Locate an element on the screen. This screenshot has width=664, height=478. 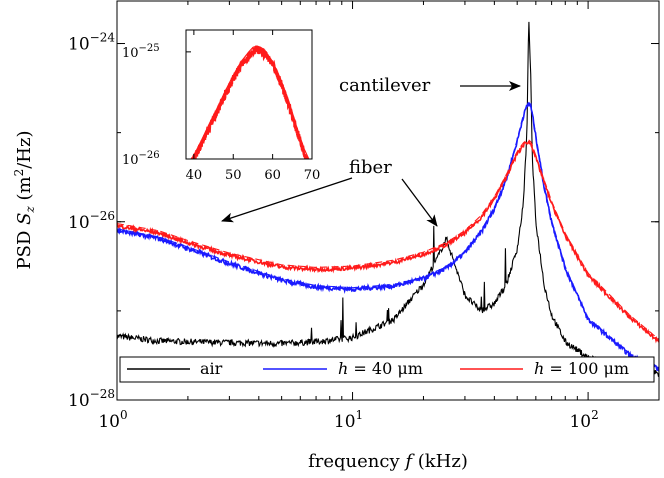
inset-series-layer is located at coordinates (249, 102).